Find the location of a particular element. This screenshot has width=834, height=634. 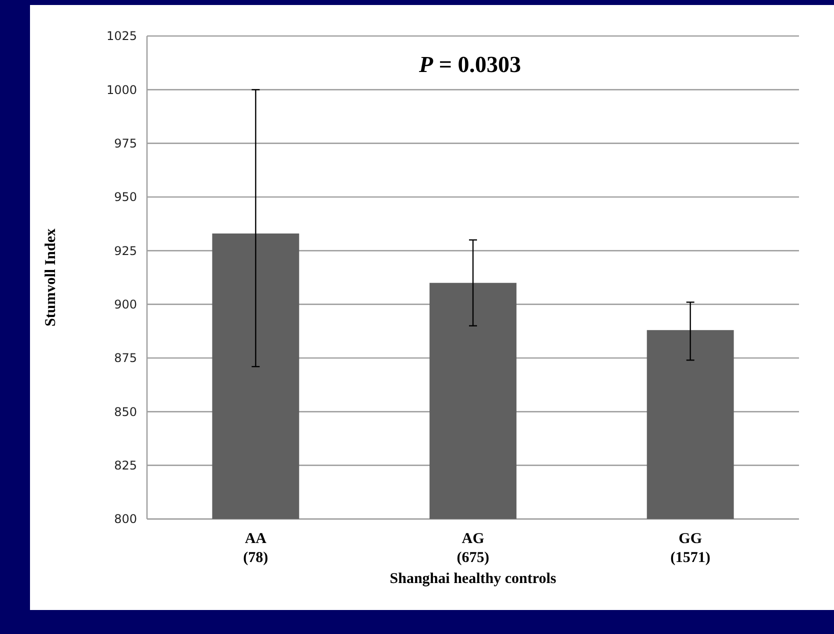

y-tick-label: 900 is located at coordinates (125, 305).